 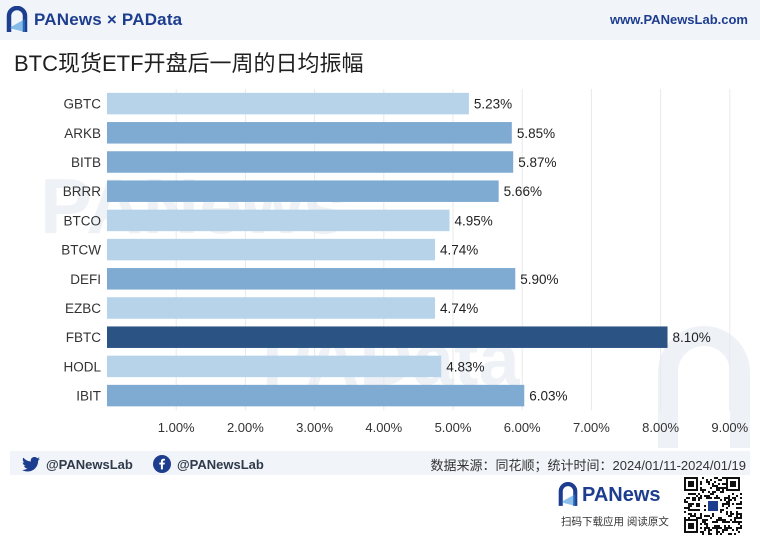 What do you see at coordinates (288, 103) in the screenshot?
I see `bar-gbtc` at bounding box center [288, 103].